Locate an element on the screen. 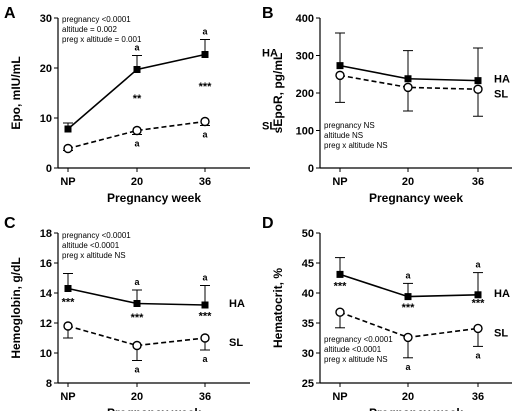 The width and height of the screenshot is (520, 411). y-tick-label: 25 is located at coordinates (308, 384).